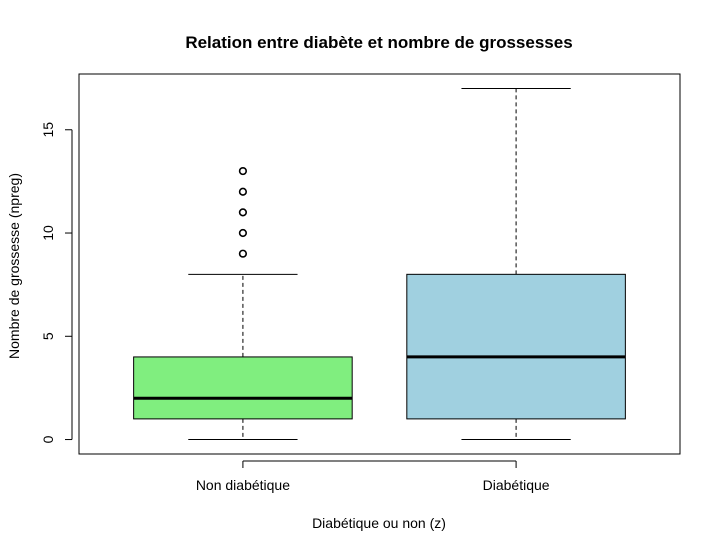  I want to click on x-axis: Non diabétique Diabétique, so click(373, 476).